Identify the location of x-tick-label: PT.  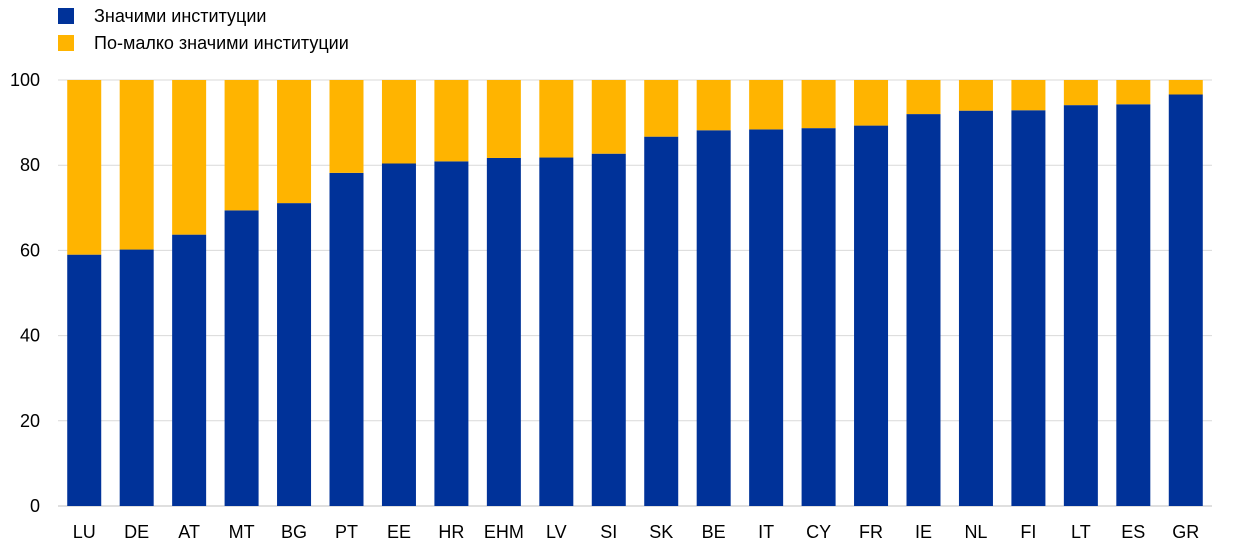
(346, 532).